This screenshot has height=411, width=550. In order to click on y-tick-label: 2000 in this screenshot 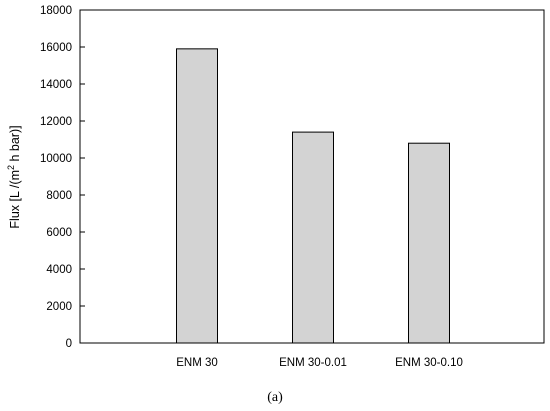, I will do `click(59, 307)`.